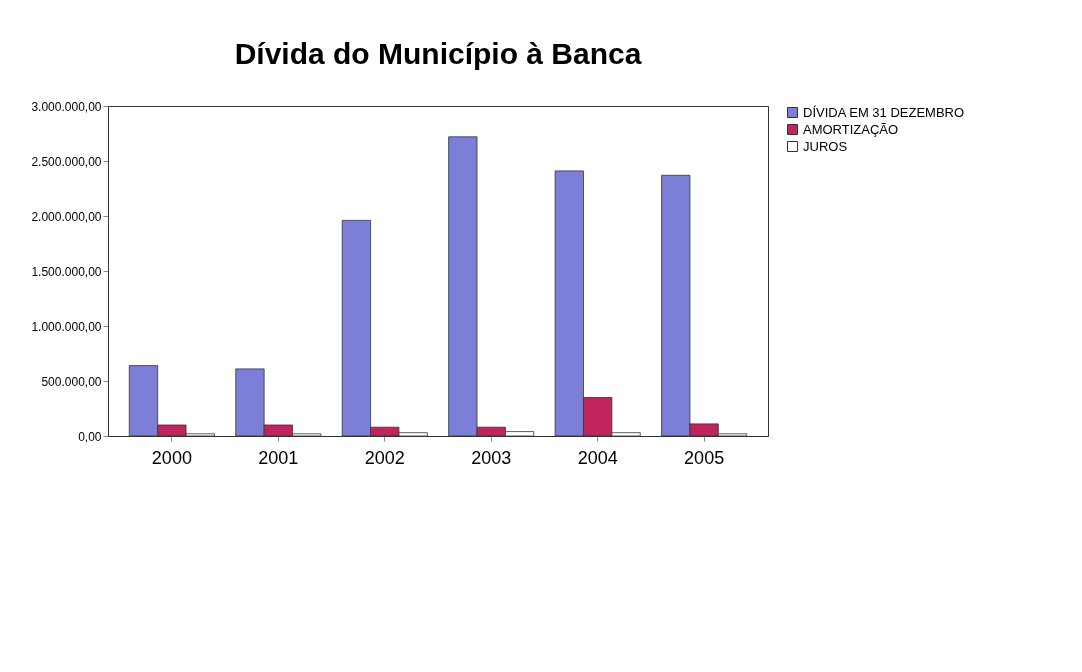 This screenshot has width=1082, height=672. Describe the element at coordinates (438, 53) in the screenshot. I see `chart-title: Dívida do Município à Banca` at that location.